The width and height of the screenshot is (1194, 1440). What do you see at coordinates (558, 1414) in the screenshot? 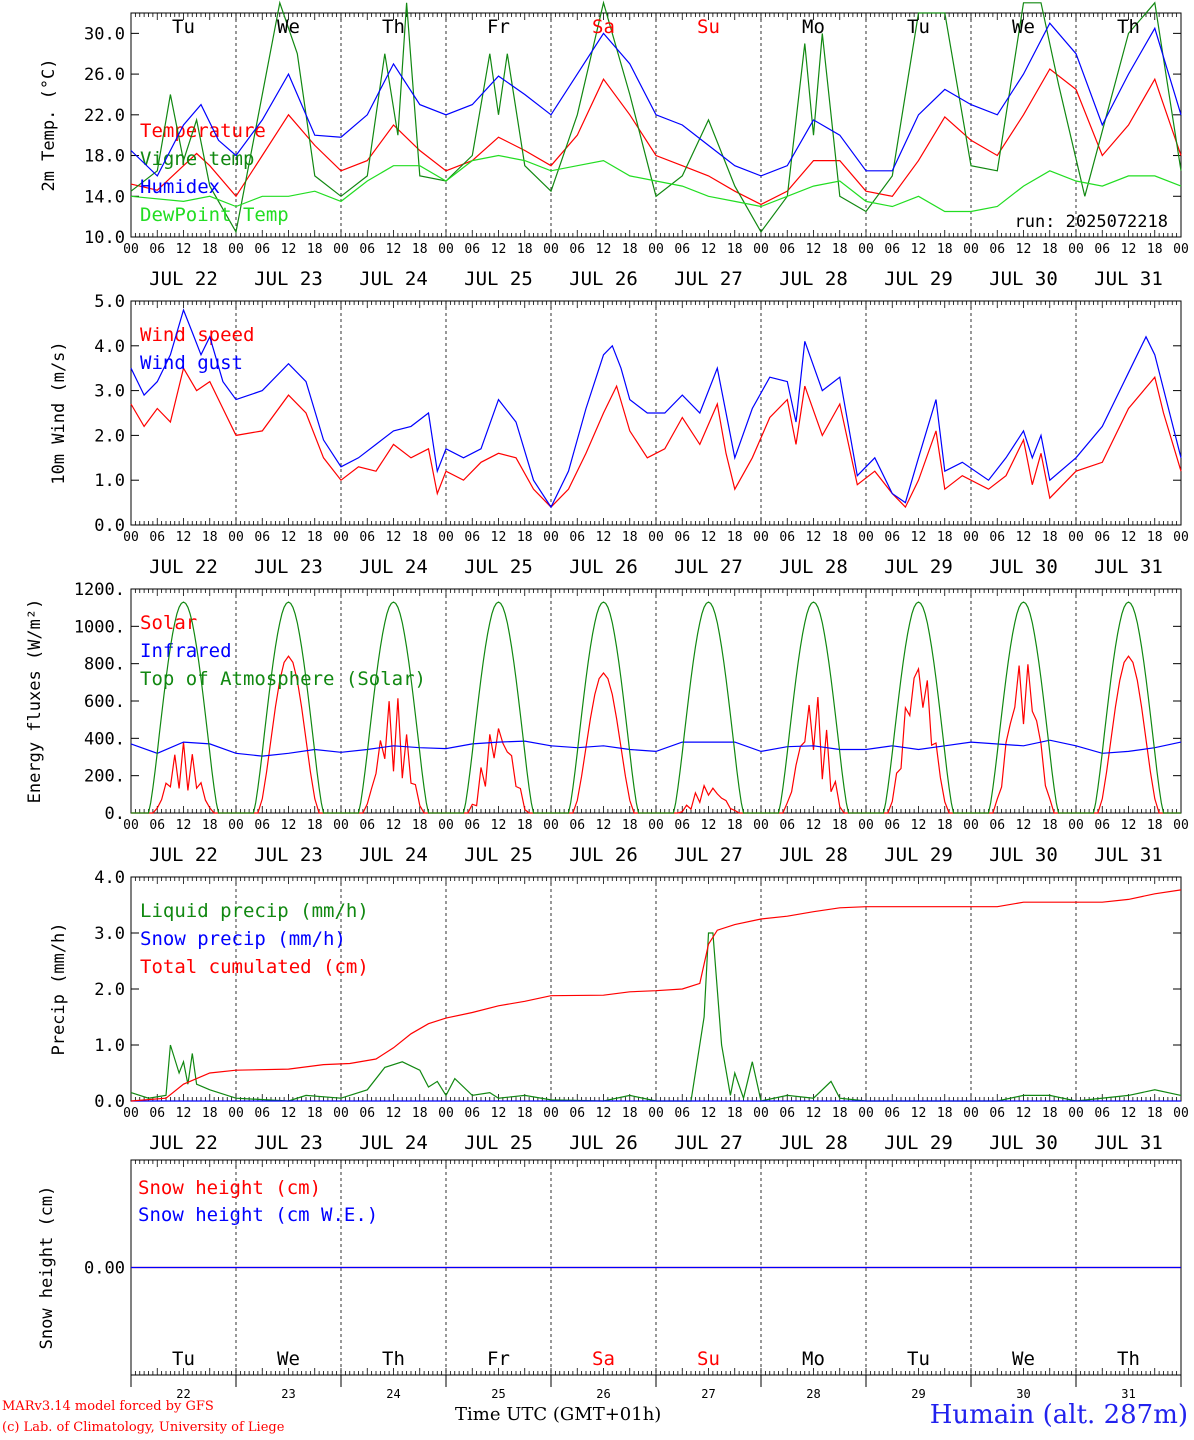
I see `time-axis-title: Time UTC (GMT+01h)` at bounding box center [558, 1414].